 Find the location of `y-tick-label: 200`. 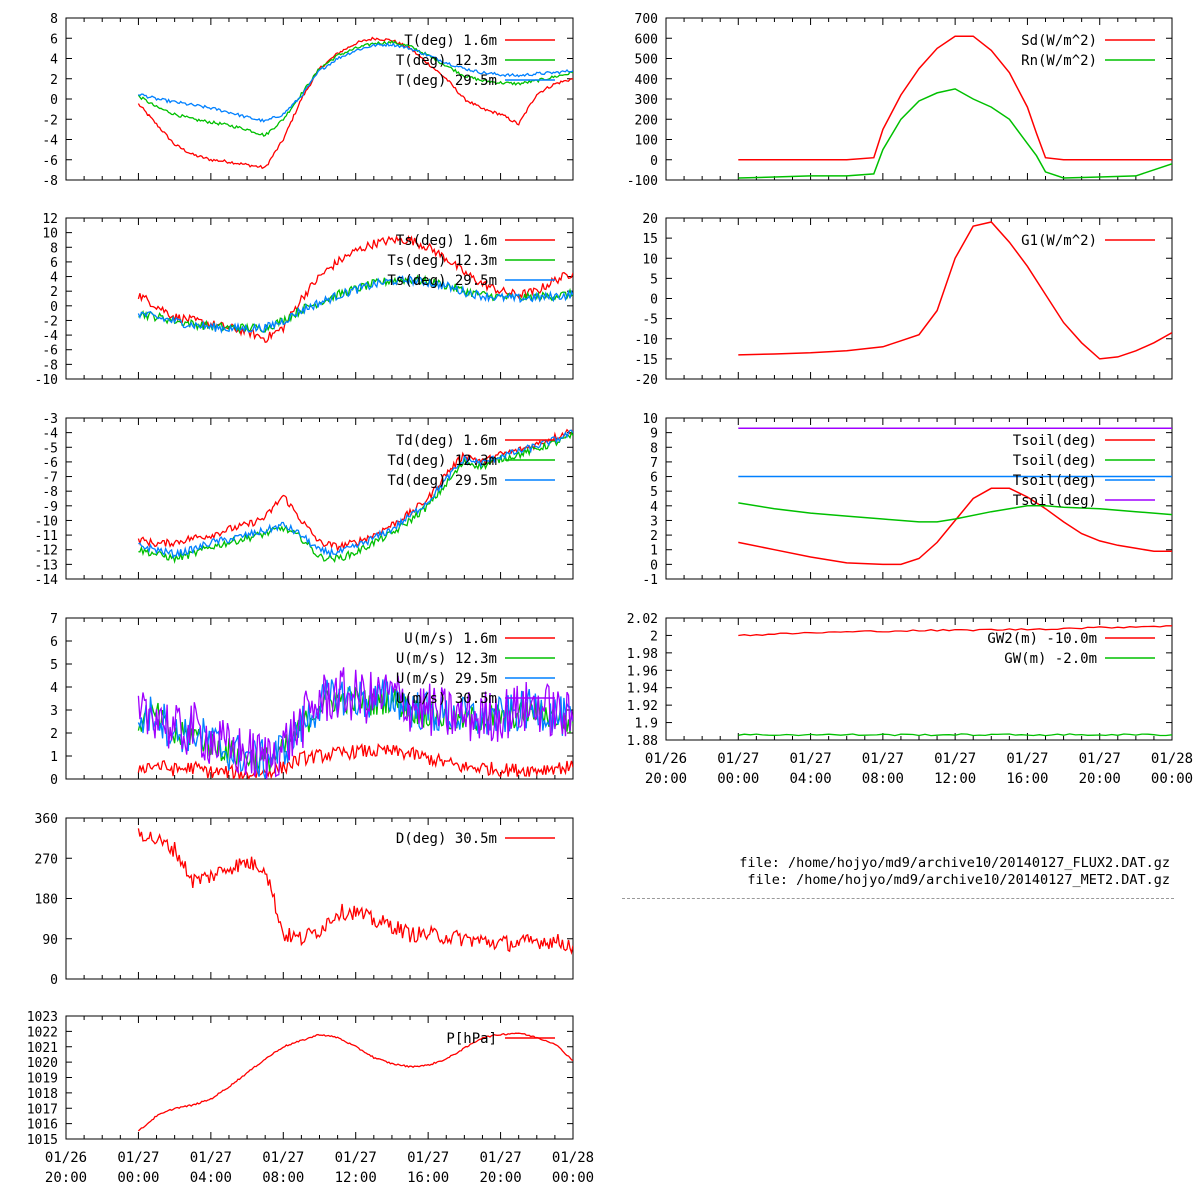

y-tick-label: 200 is located at coordinates (646, 120).